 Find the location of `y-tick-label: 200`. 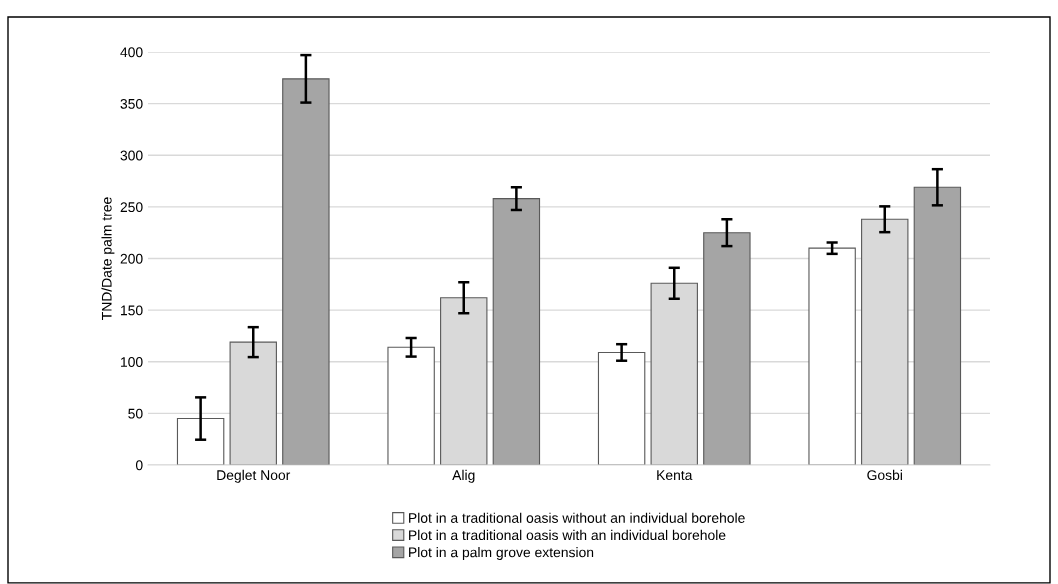

y-tick-label: 200 is located at coordinates (131, 258).